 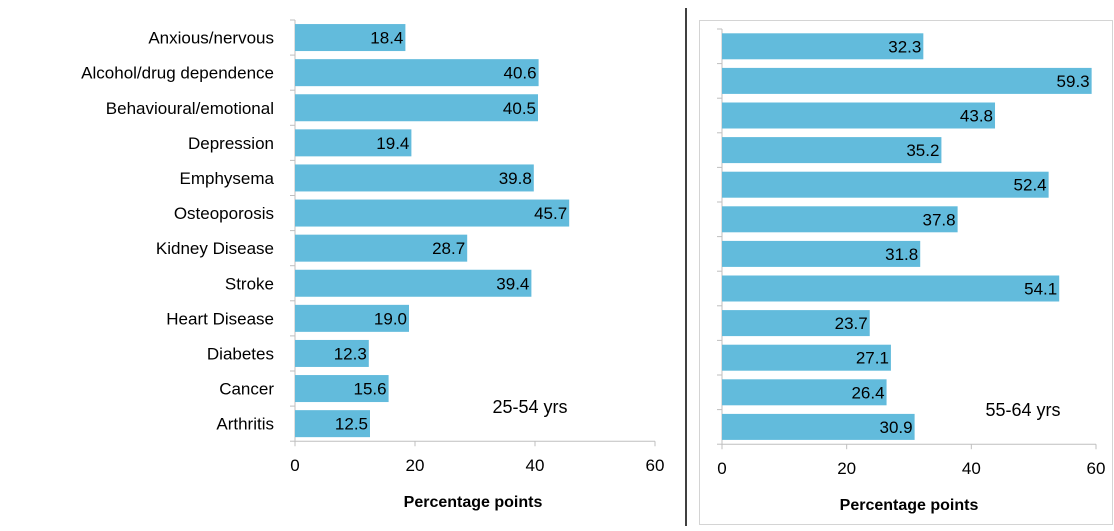 What do you see at coordinates (190, 108) in the screenshot?
I see `category-label: Behavioural/emotional` at bounding box center [190, 108].